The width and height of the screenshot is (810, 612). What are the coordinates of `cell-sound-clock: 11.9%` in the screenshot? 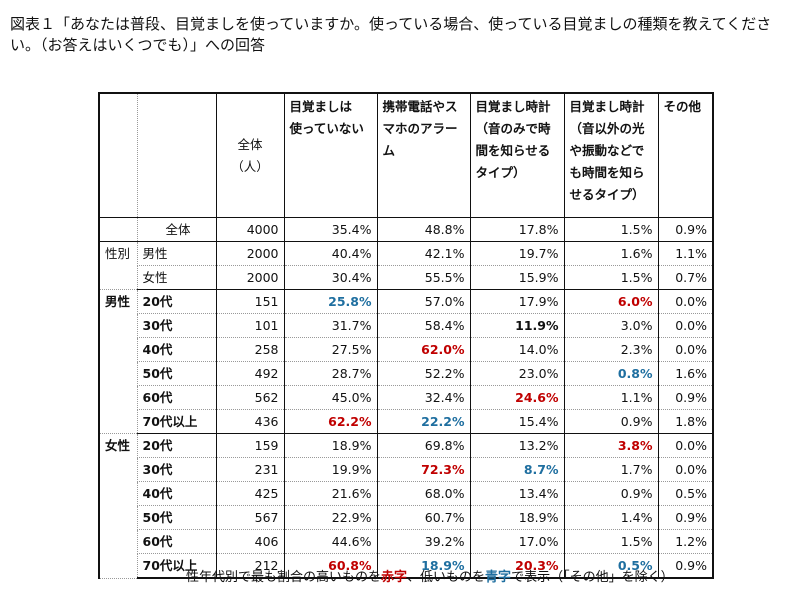 It's located at (516, 325).